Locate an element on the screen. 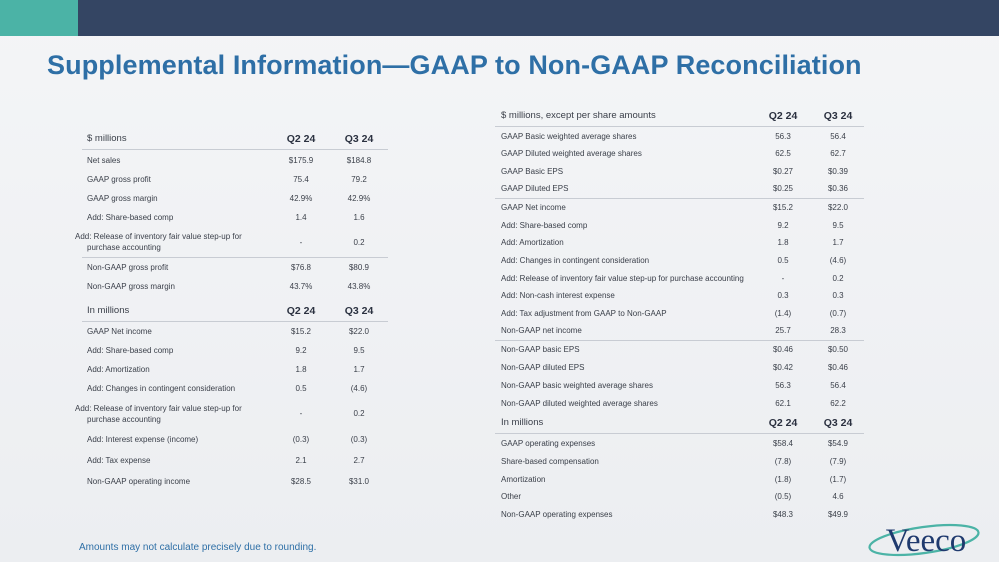  value-q2-24: $175.9 is located at coordinates (301, 160).